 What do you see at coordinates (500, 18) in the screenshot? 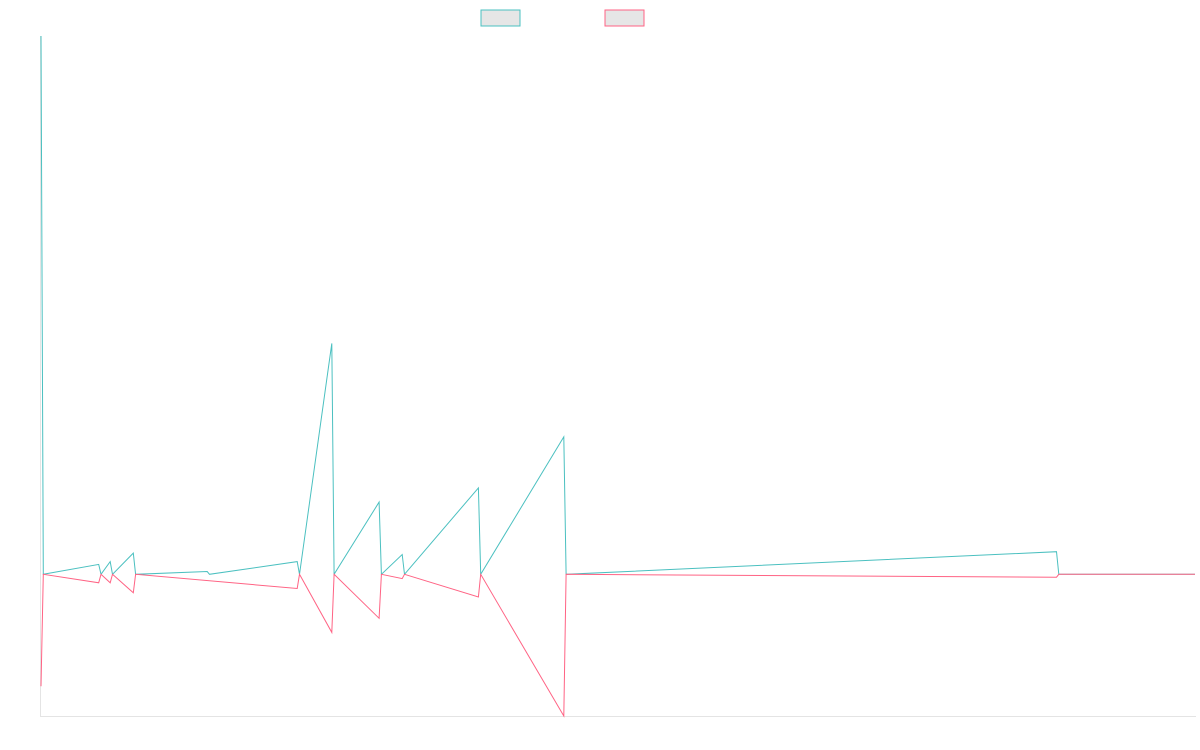
I see `legend-swatch-series-a` at bounding box center [500, 18].